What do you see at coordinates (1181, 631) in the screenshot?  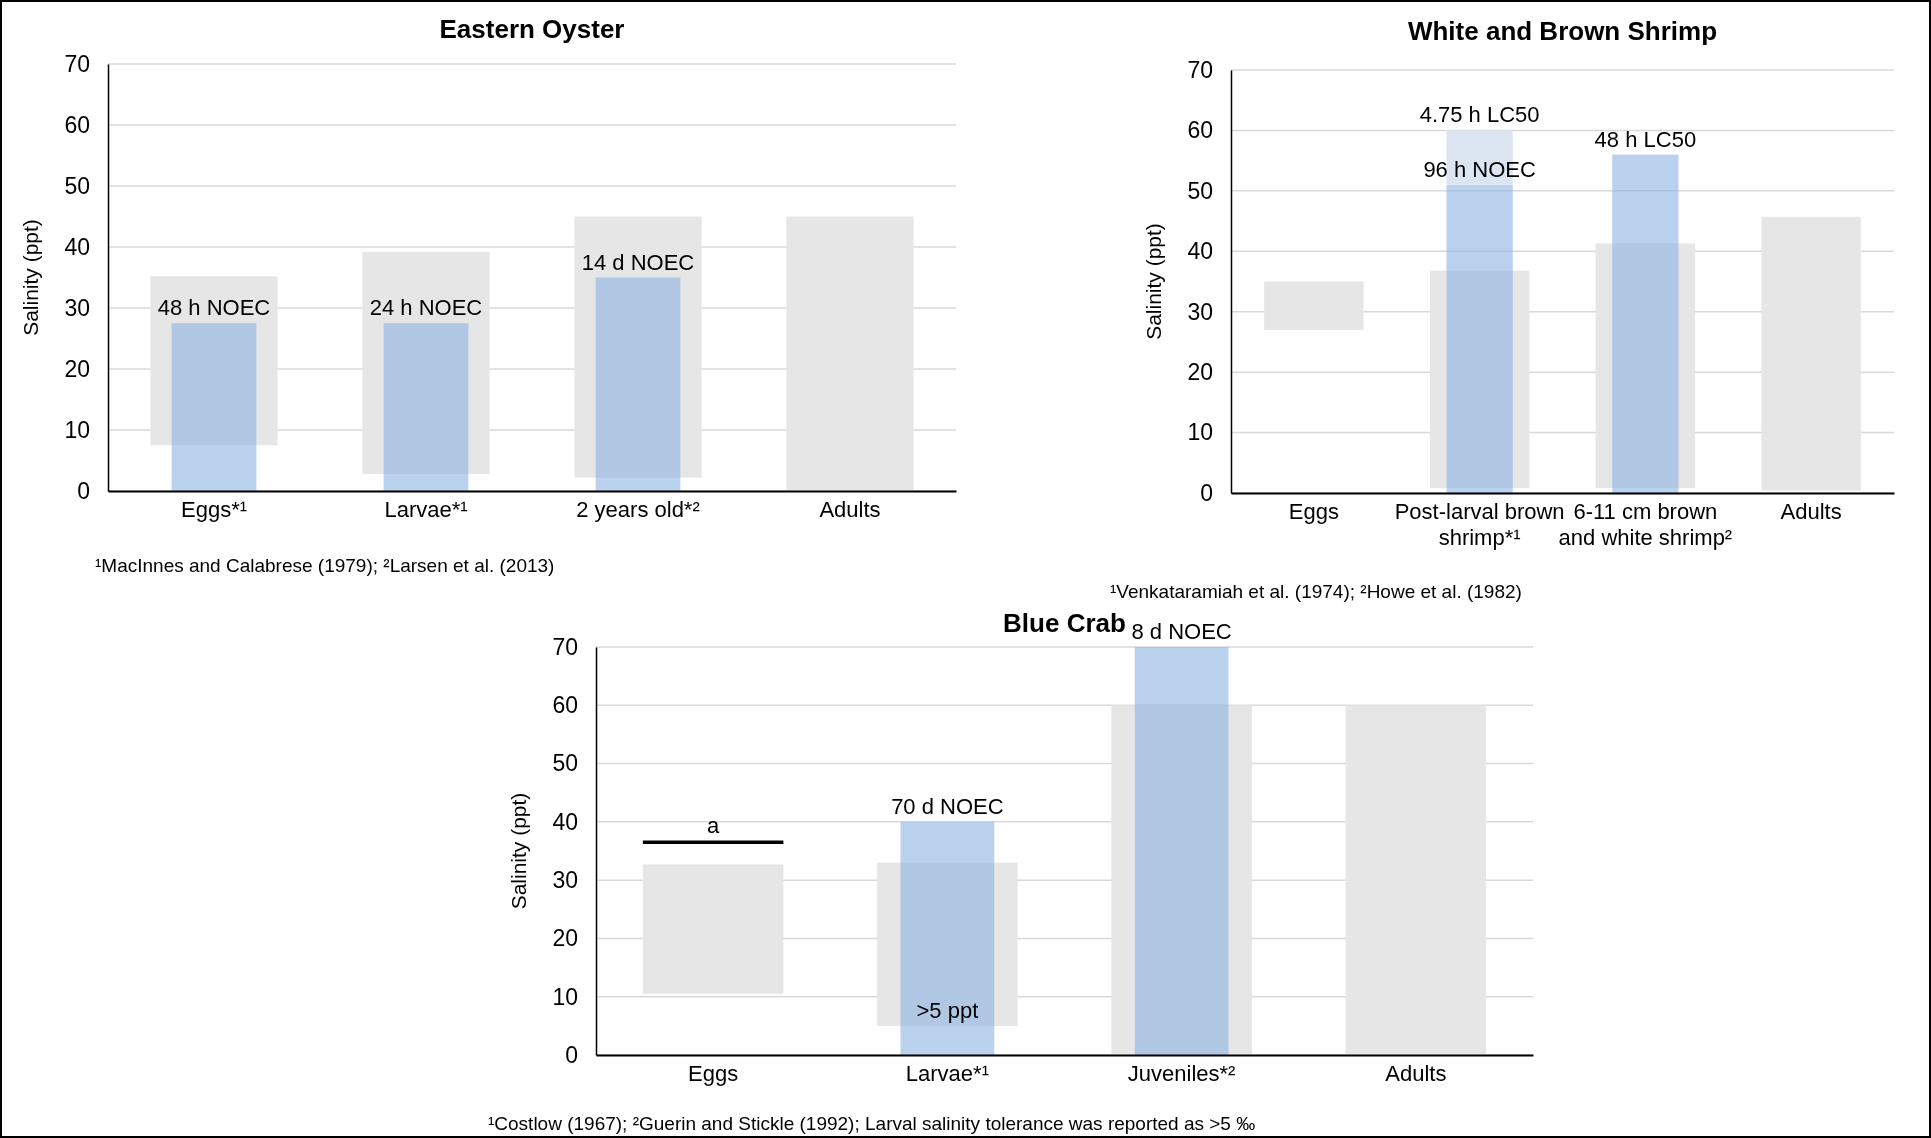 I see `annotation: 8 d NOEC` at bounding box center [1181, 631].